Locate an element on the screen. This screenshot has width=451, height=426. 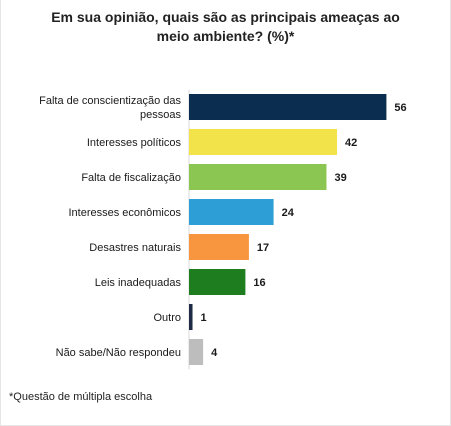
category-label: Desastres naturais is located at coordinates (135, 248).